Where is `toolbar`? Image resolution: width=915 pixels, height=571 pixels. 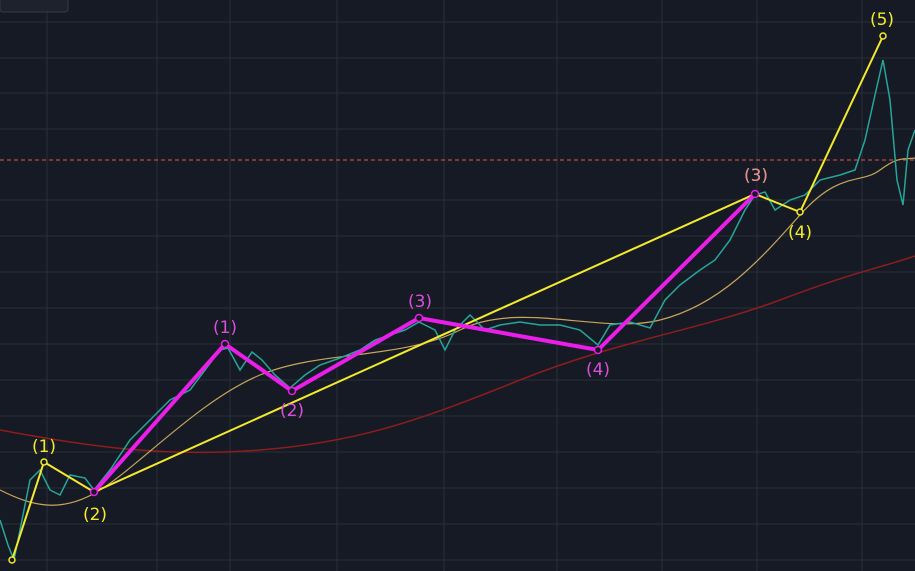
toolbar is located at coordinates (34, 6).